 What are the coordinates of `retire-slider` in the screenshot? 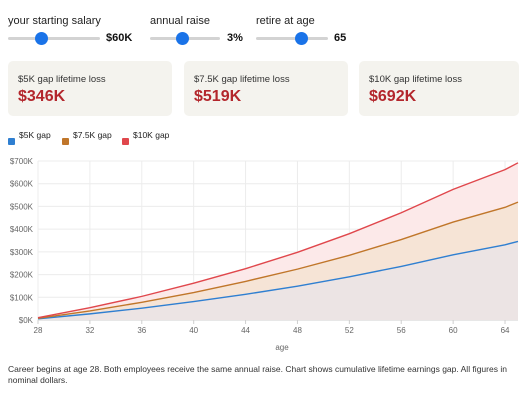 It's located at (292, 38).